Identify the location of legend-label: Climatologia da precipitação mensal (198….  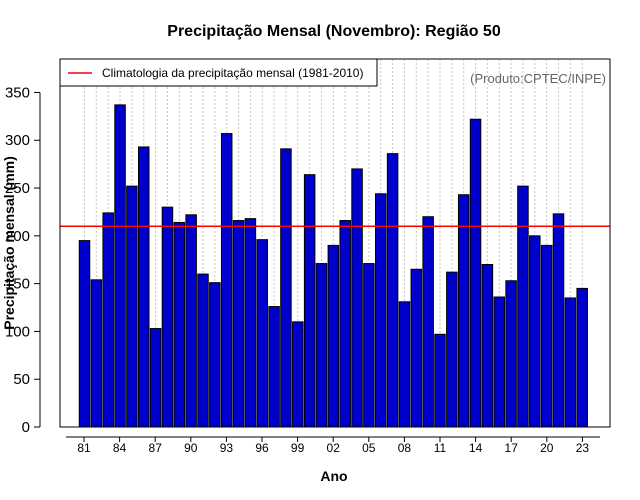
(232, 73).